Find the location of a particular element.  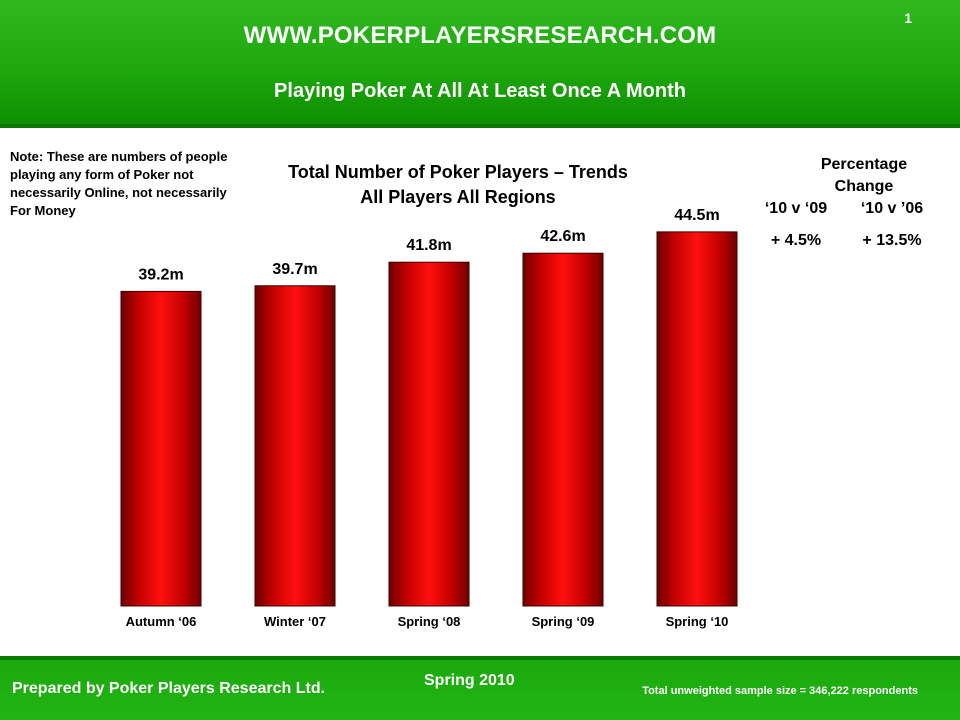

percentage-change-heading: Percentage Change is located at coordinates (864, 175).